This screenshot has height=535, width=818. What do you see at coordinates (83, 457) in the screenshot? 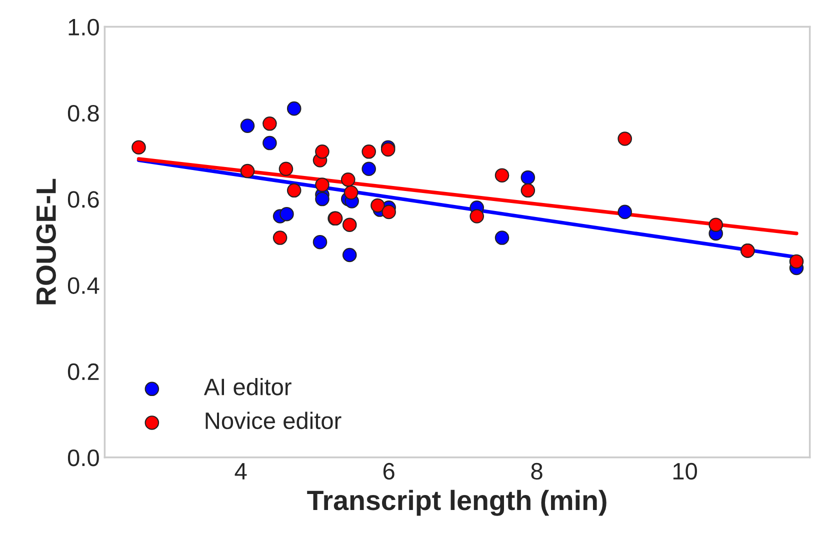
I see `y-tick-label: 0.0` at bounding box center [83, 457].